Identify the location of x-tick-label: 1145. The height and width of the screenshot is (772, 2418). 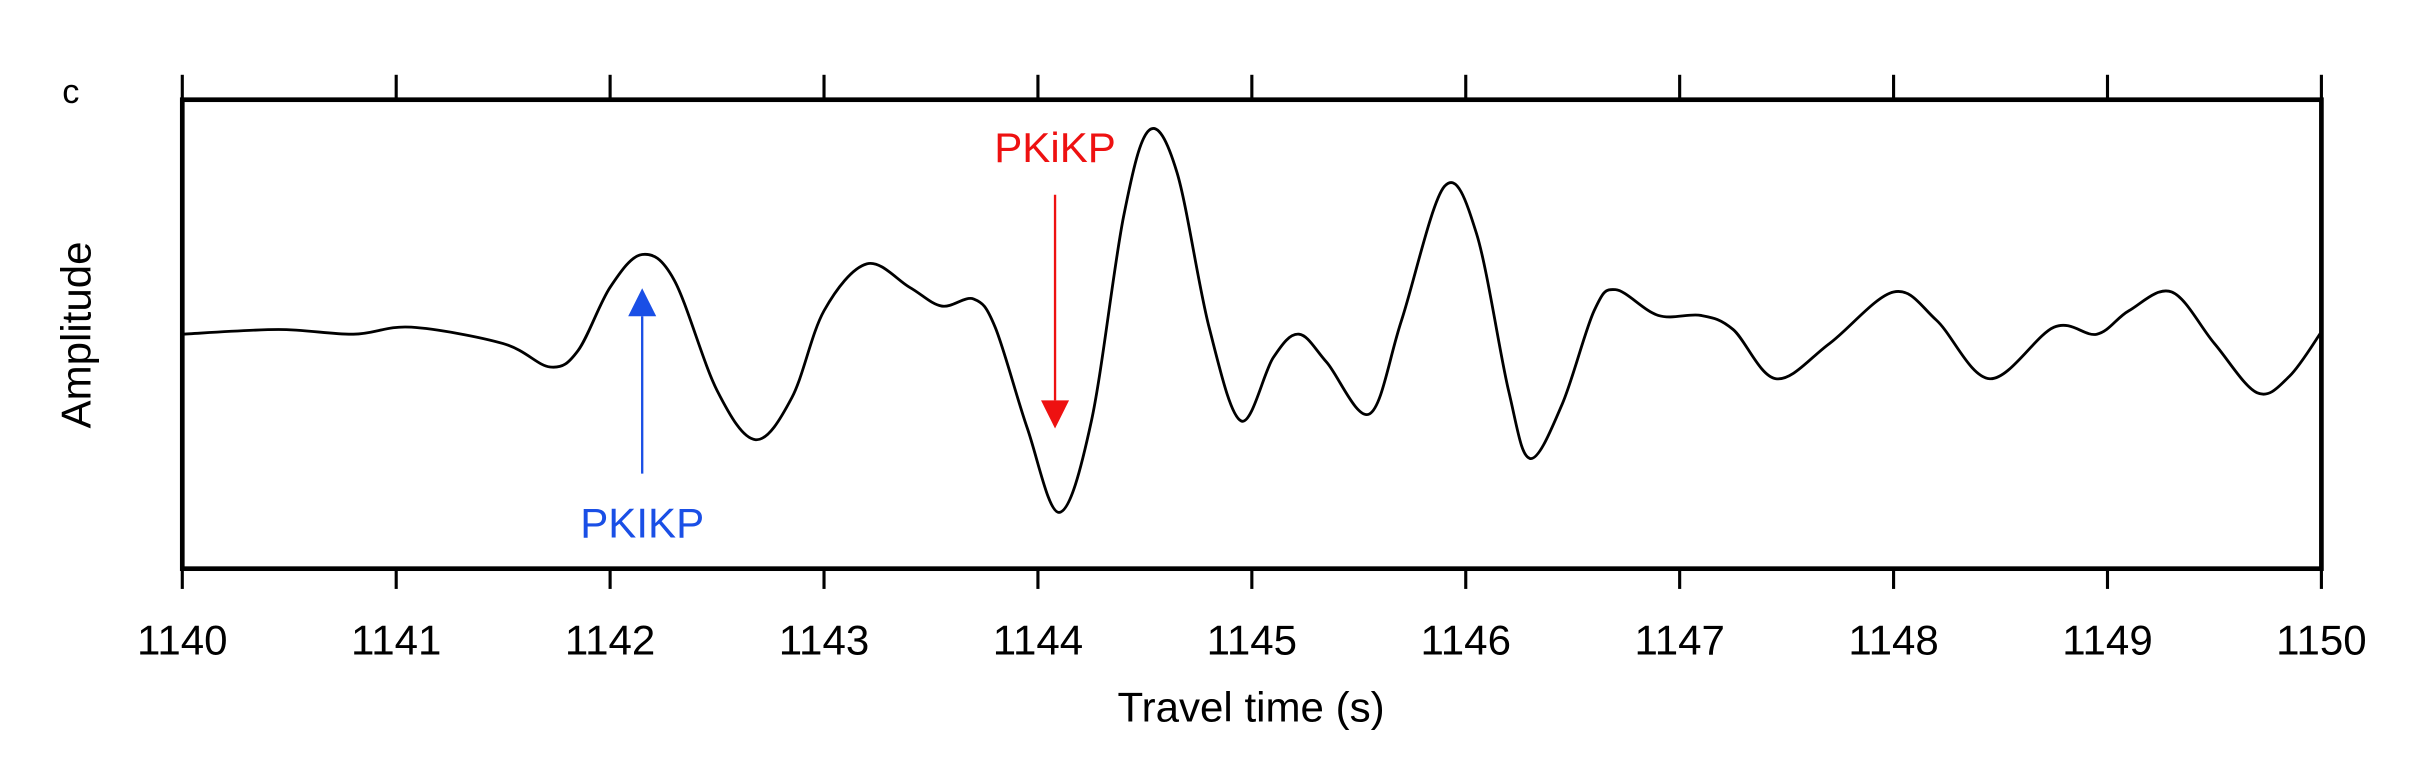
(1252, 639).